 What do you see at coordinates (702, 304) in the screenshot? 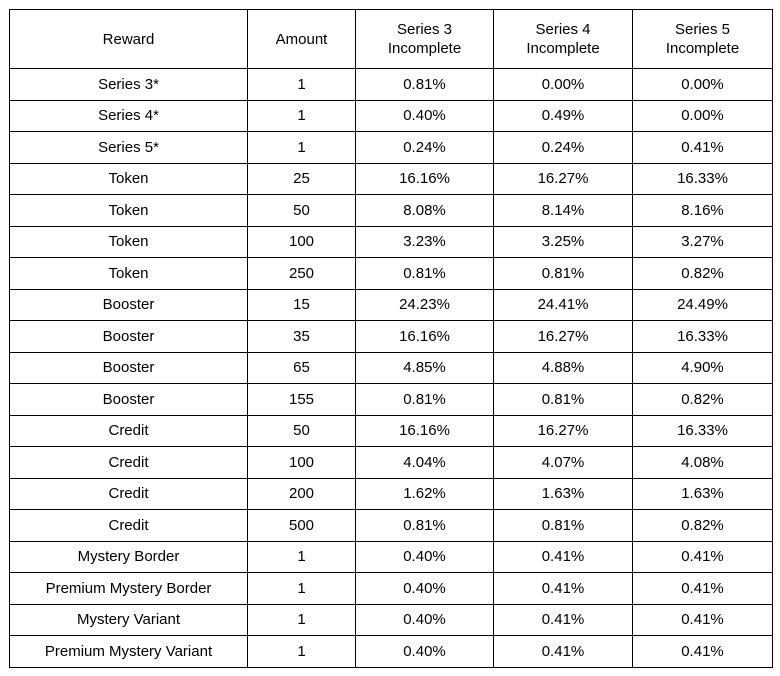
I see `table-cell: 24.49%` at bounding box center [702, 304].